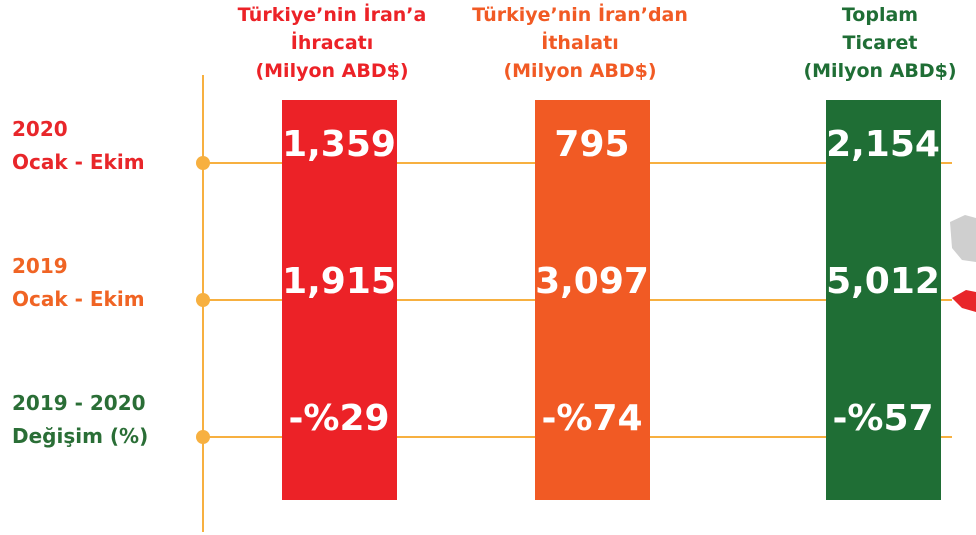 The image size is (976, 535). What do you see at coordinates (580, 15) in the screenshot?
I see `column-header: Türkiye’nin İran’dan` at bounding box center [580, 15].